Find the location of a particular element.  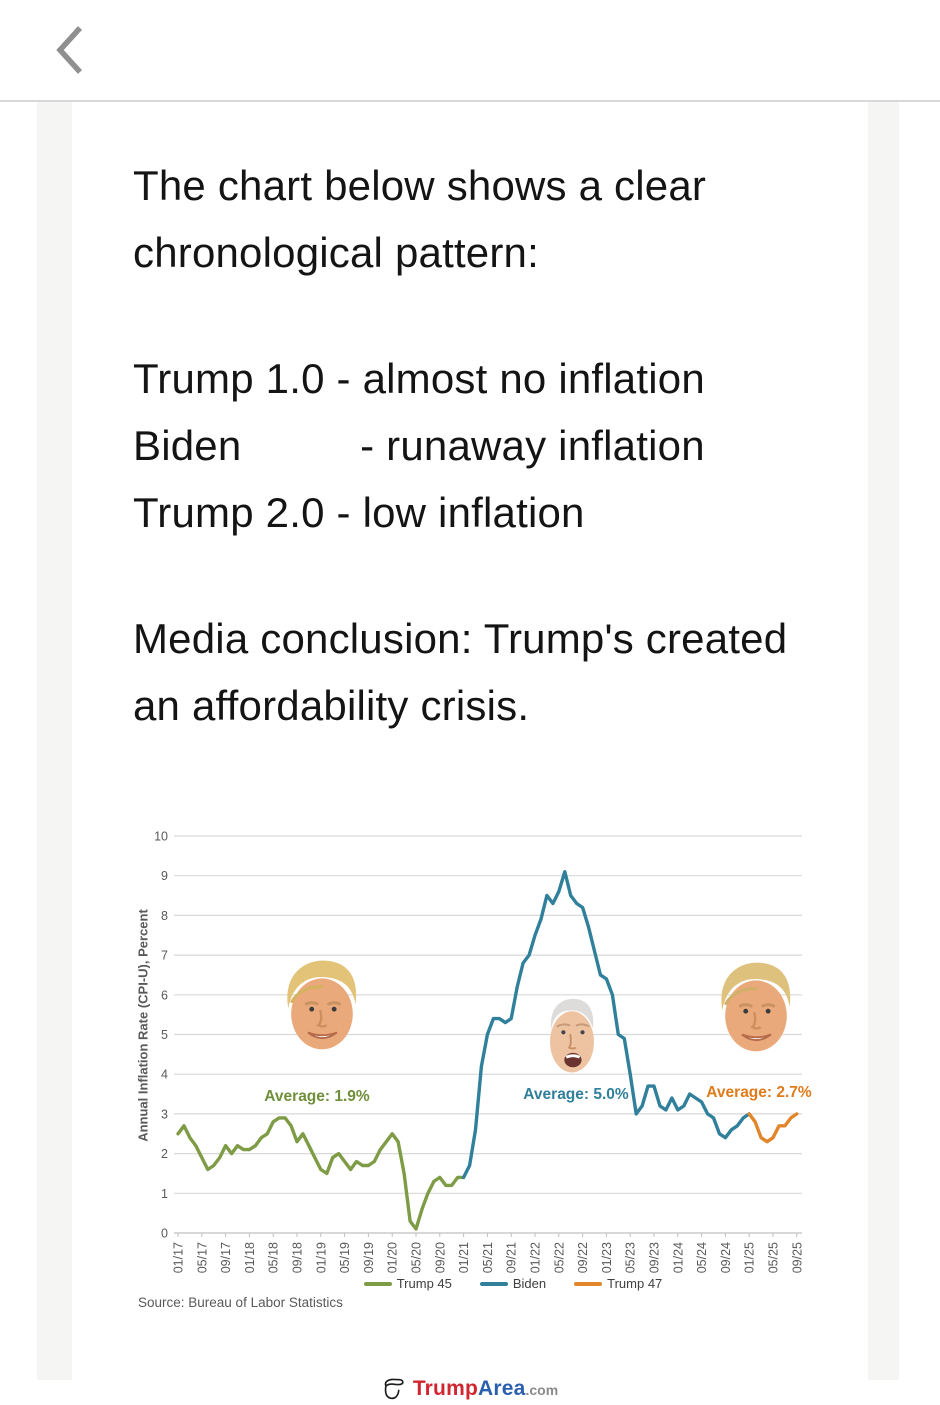

brand-second: Area is located at coordinates (501, 1388).